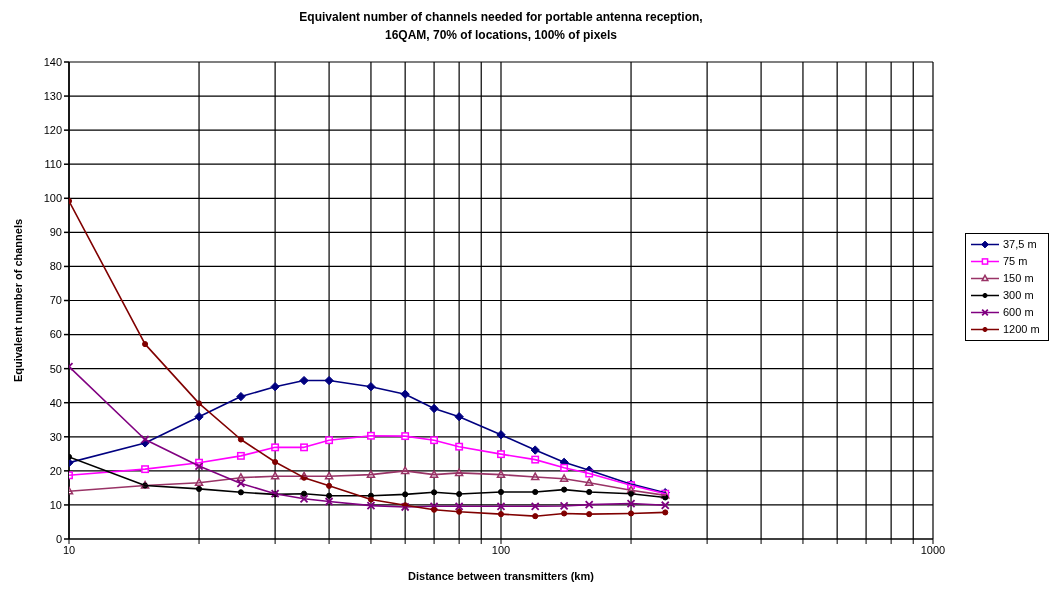 The width and height of the screenshot is (1057, 592). What do you see at coordinates (1021, 329) in the screenshot?
I see `legend-label: 1200 m` at bounding box center [1021, 329].